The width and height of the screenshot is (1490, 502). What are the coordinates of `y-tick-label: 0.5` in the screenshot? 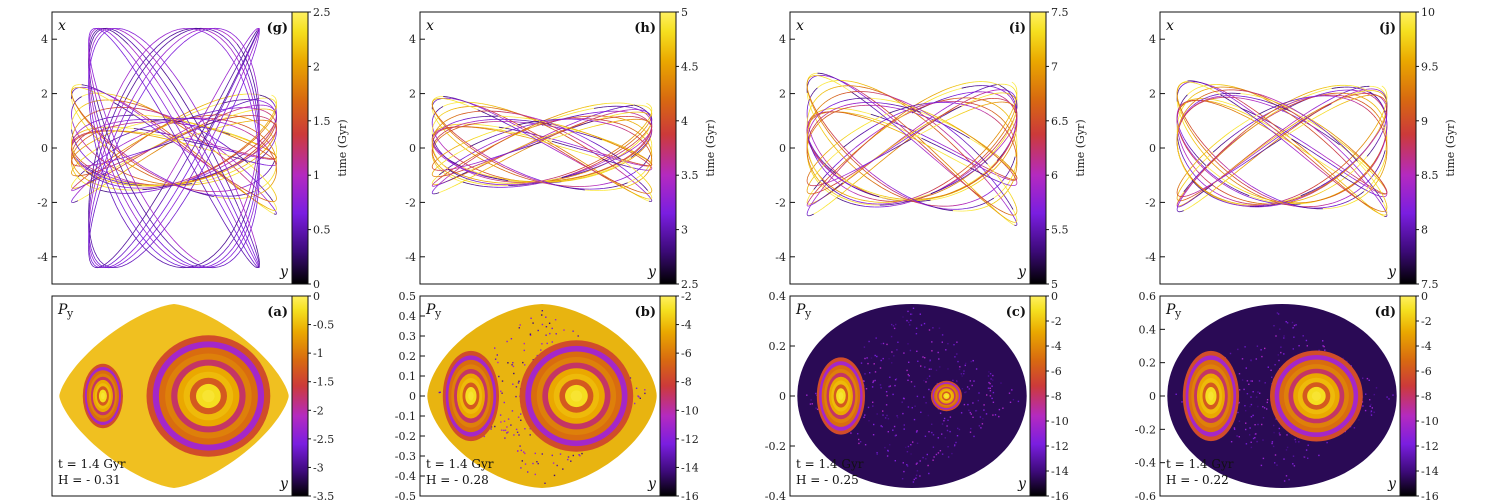 It's located at (408, 296).